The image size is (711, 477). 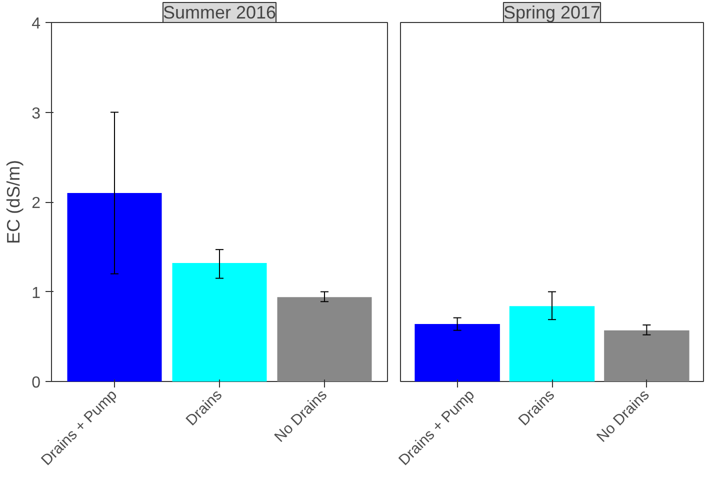 I want to click on y-tick-label: 1, so click(x=36, y=293).